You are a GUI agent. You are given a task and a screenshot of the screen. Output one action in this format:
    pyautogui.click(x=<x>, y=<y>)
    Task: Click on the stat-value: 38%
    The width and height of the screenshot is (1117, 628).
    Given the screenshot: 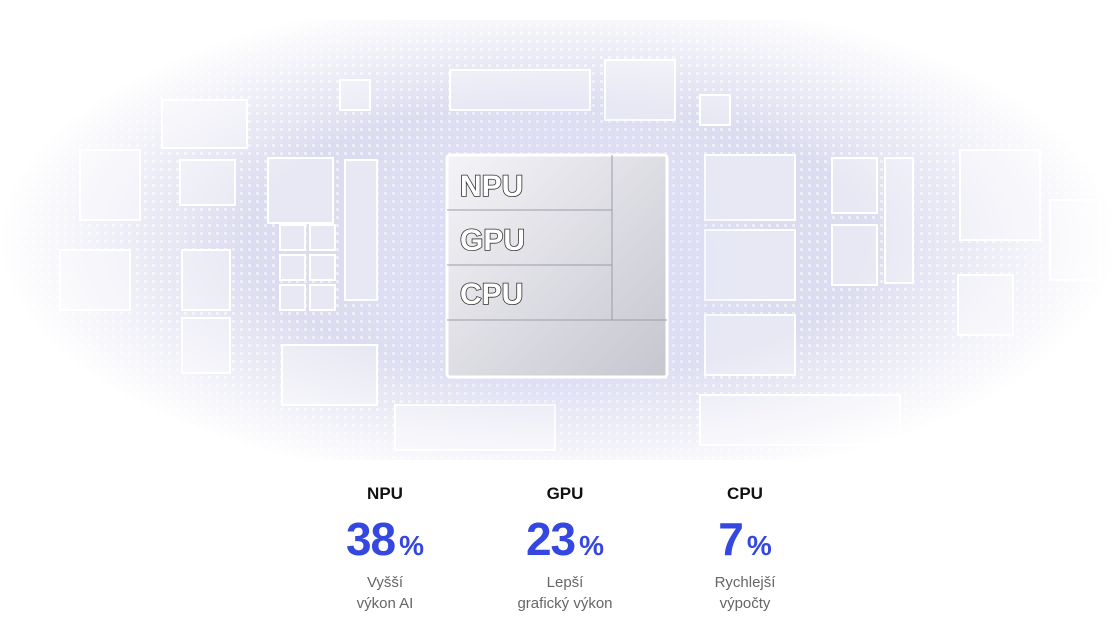 What is the action you would take?
    pyautogui.click(x=385, y=538)
    